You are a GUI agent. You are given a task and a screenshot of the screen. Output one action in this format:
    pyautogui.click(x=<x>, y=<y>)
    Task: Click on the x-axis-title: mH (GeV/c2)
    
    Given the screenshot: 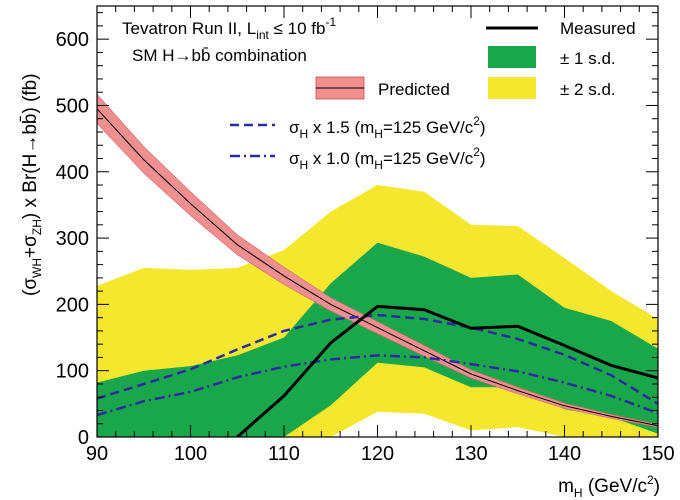 What is the action you would take?
    pyautogui.click(x=609, y=486)
    